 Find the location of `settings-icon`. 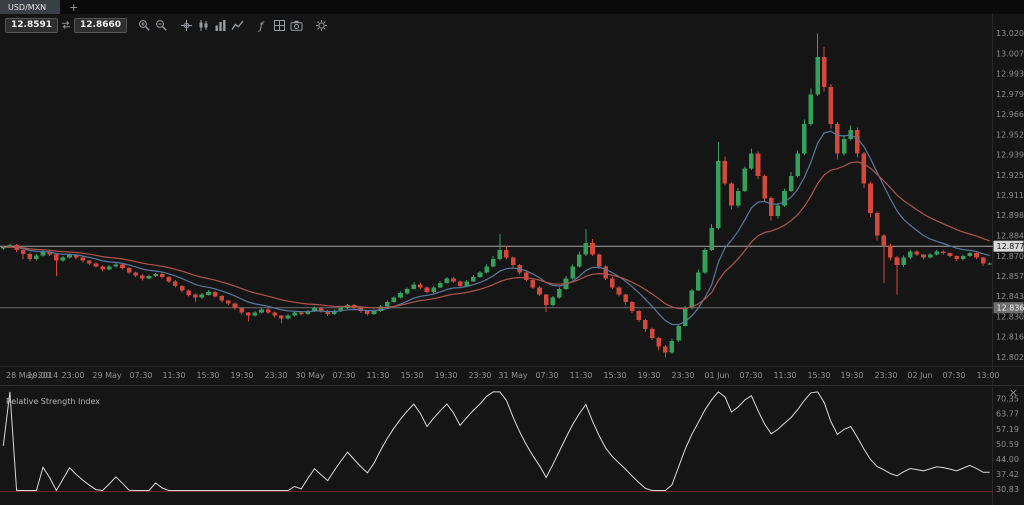

settings-icon is located at coordinates (321, 25).